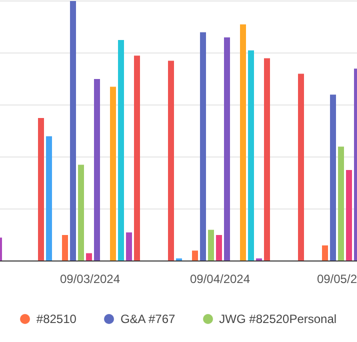 The image size is (357, 342). I want to click on legend-label: JWG #82520Personal, so click(278, 319).